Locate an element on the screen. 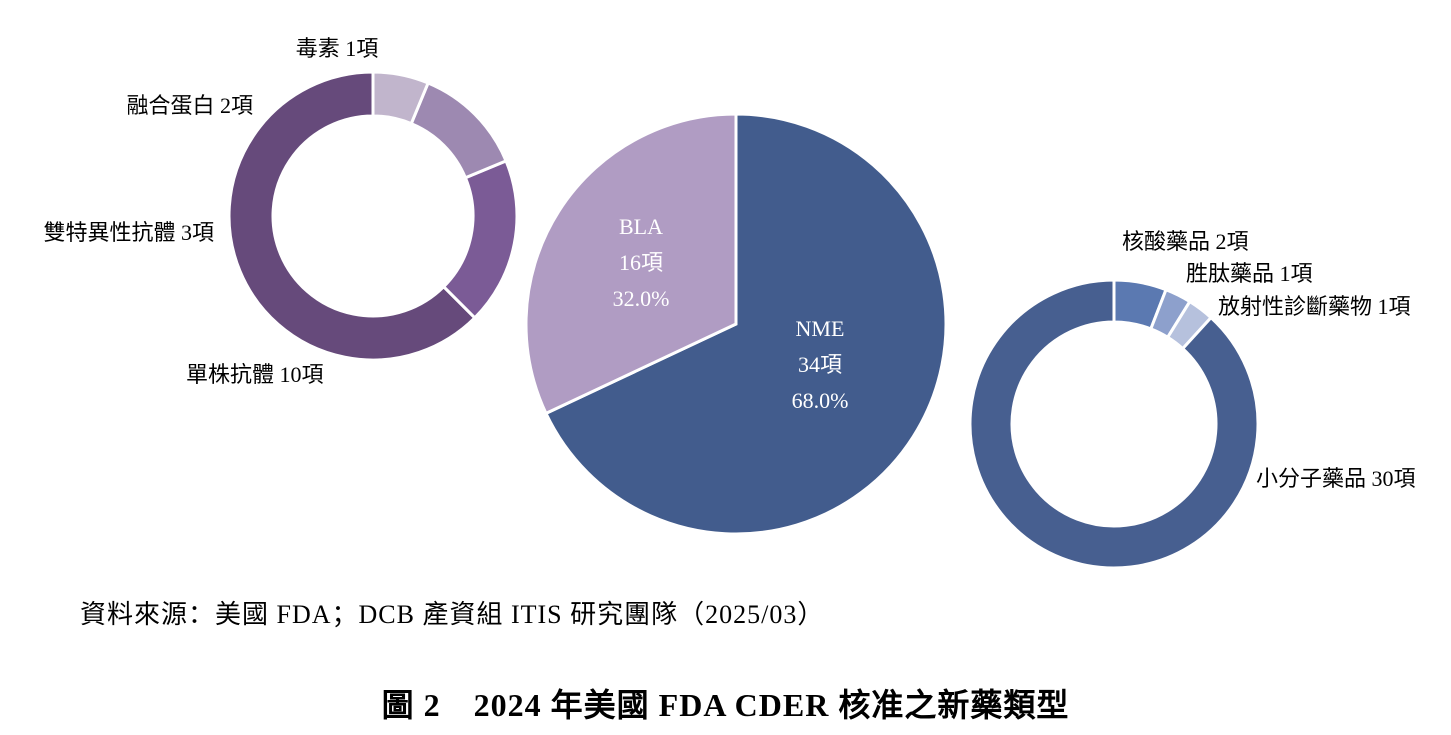  label-small-molecule: 小分子藥品 30項 is located at coordinates (1336, 478).